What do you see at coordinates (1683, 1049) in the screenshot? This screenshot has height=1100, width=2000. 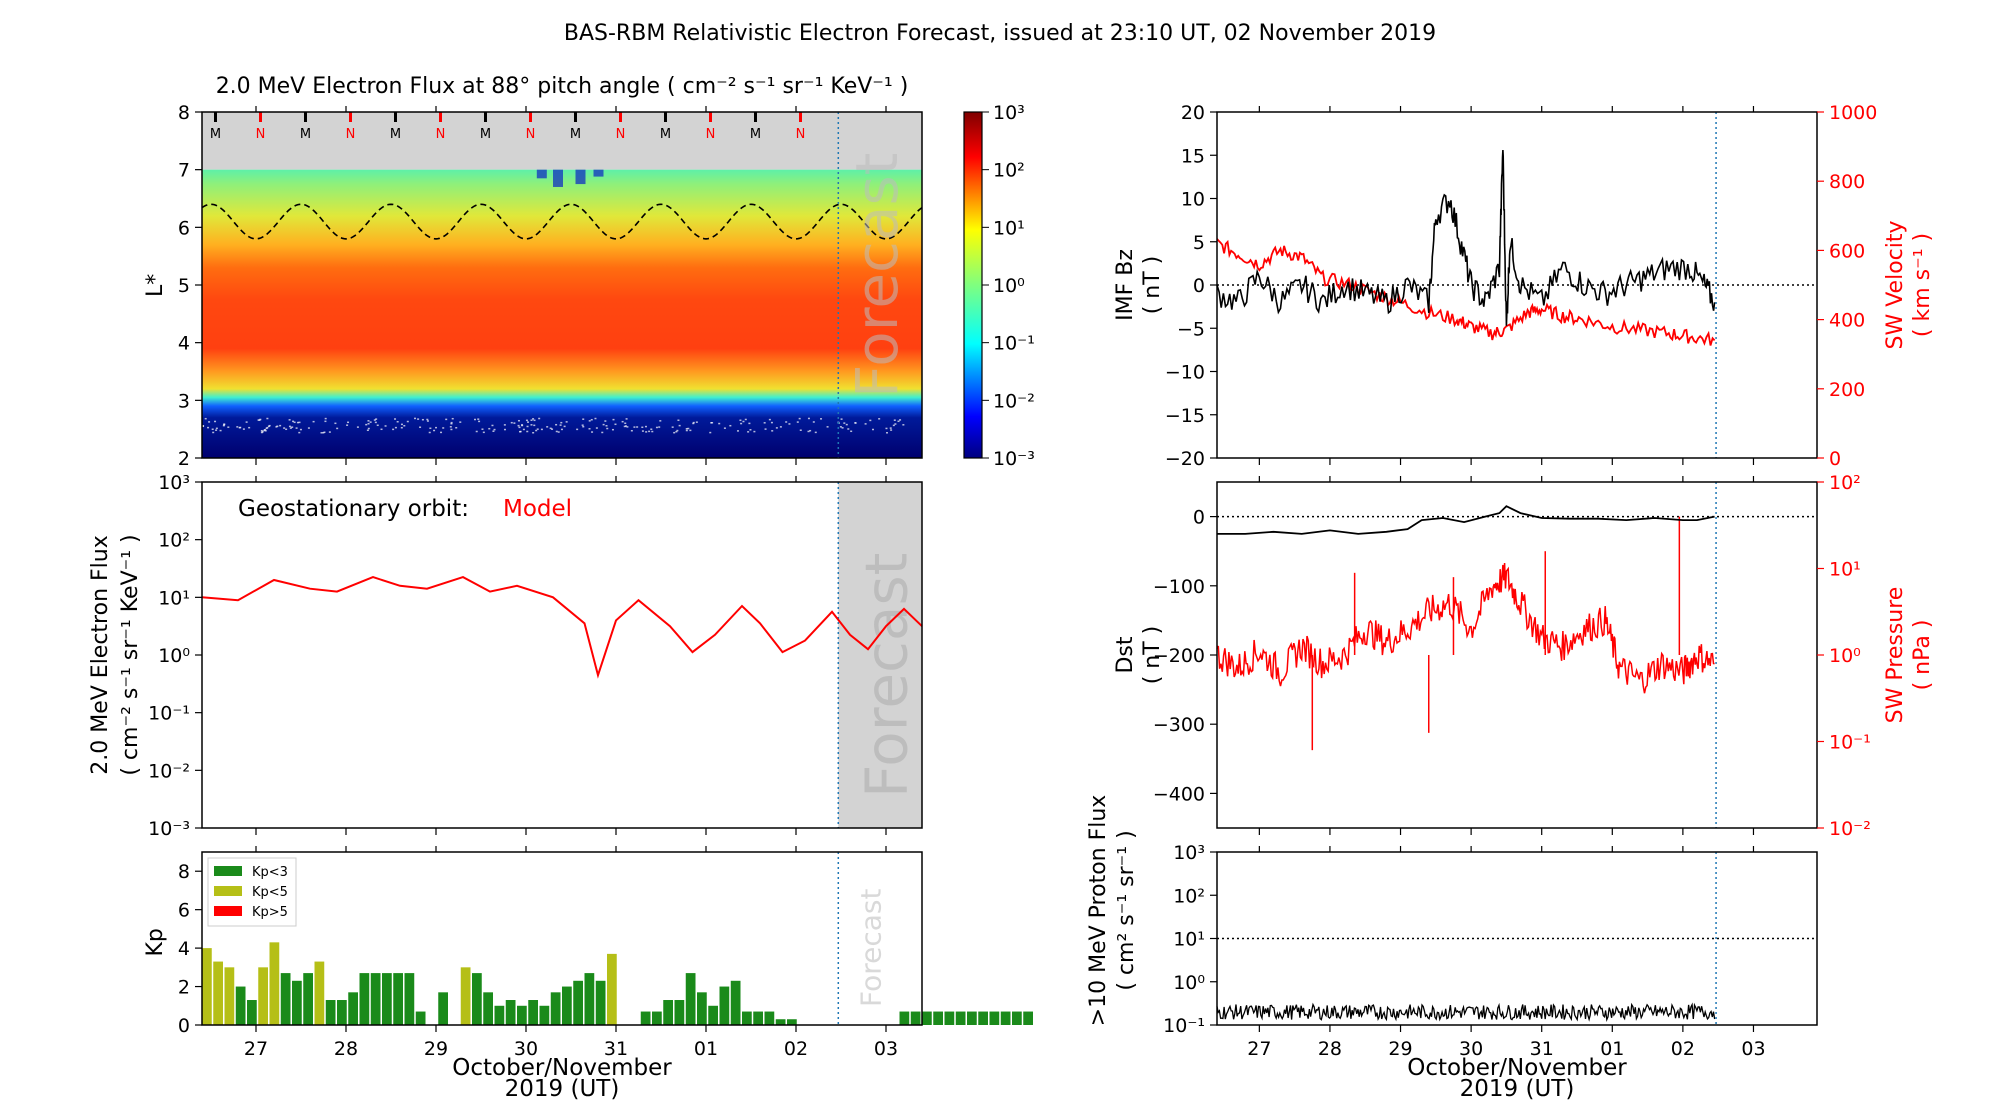 I see `x-tick-label: 02` at bounding box center [1683, 1049].